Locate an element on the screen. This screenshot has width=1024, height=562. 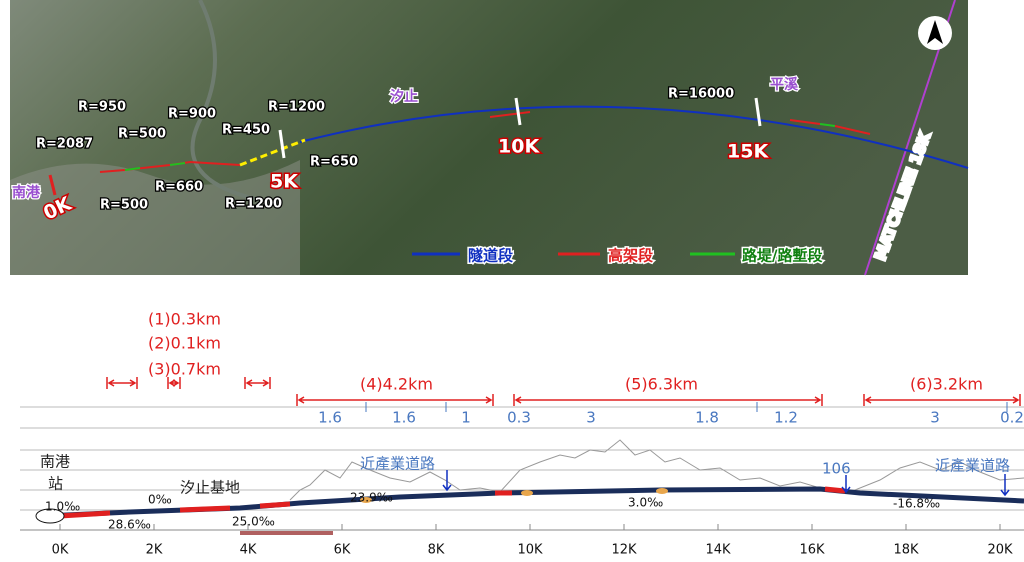
station-marks is located at coordinates (405, 146).